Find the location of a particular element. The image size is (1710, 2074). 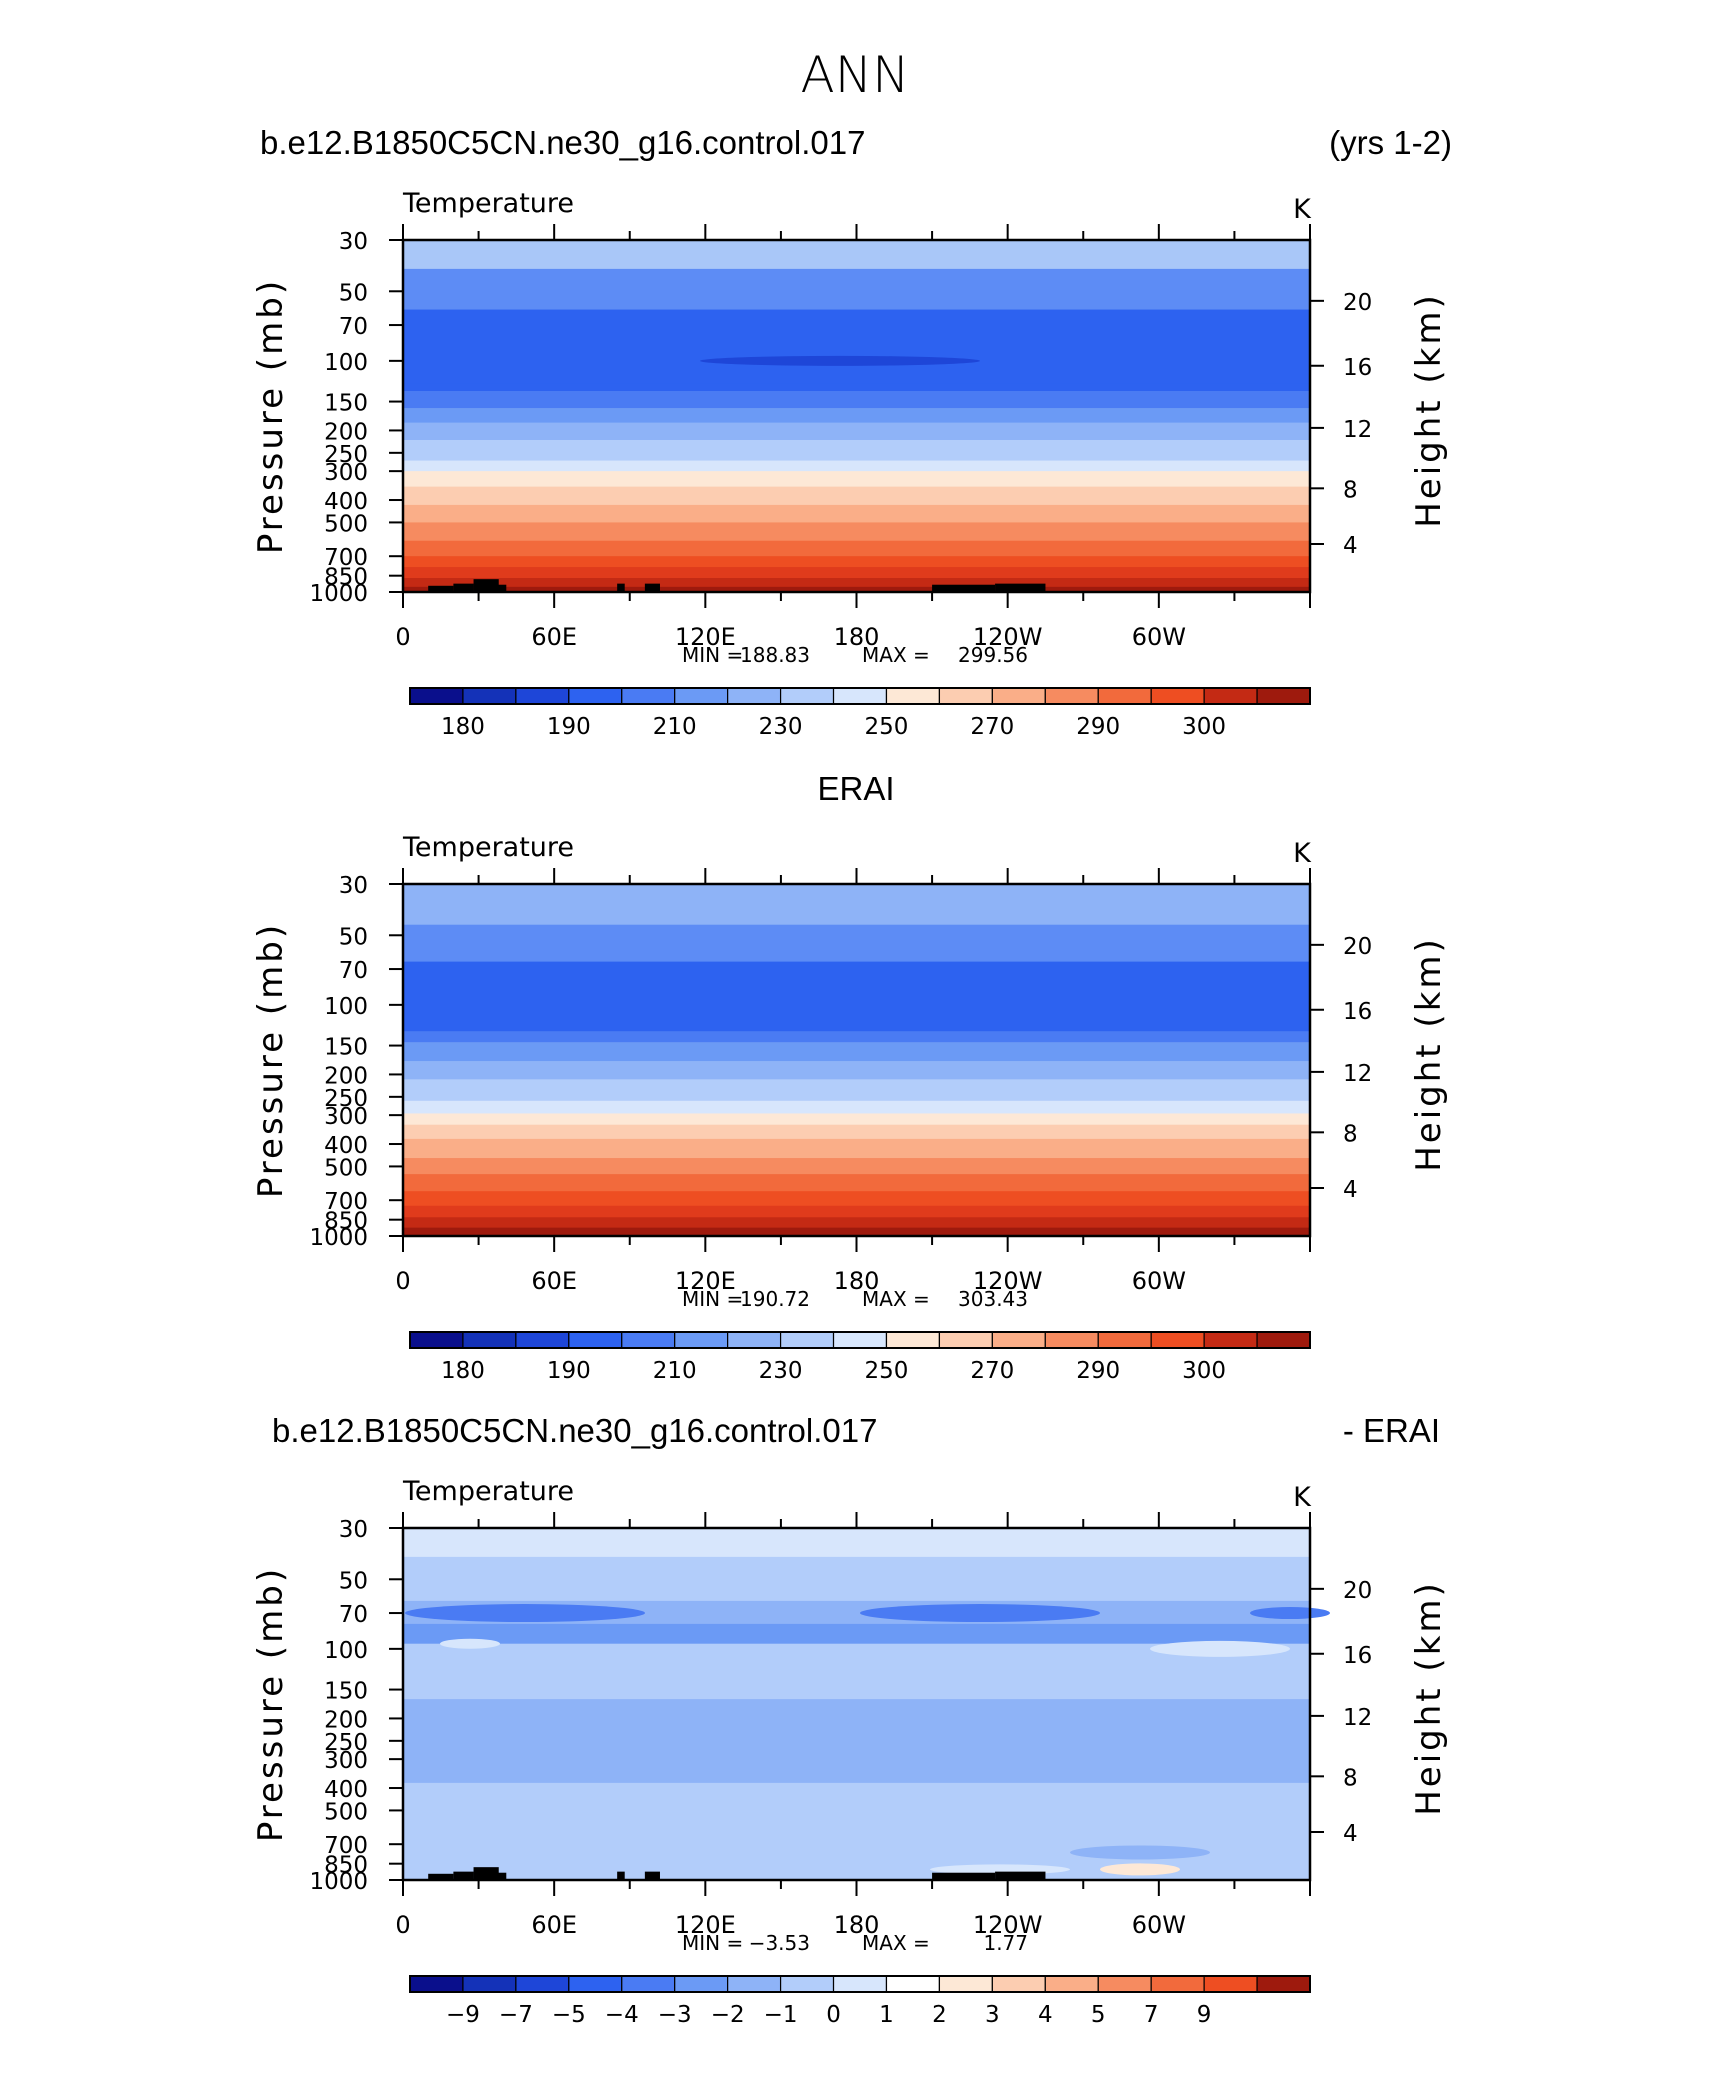

x-tick-label: 120W is located at coordinates (1008, 637).